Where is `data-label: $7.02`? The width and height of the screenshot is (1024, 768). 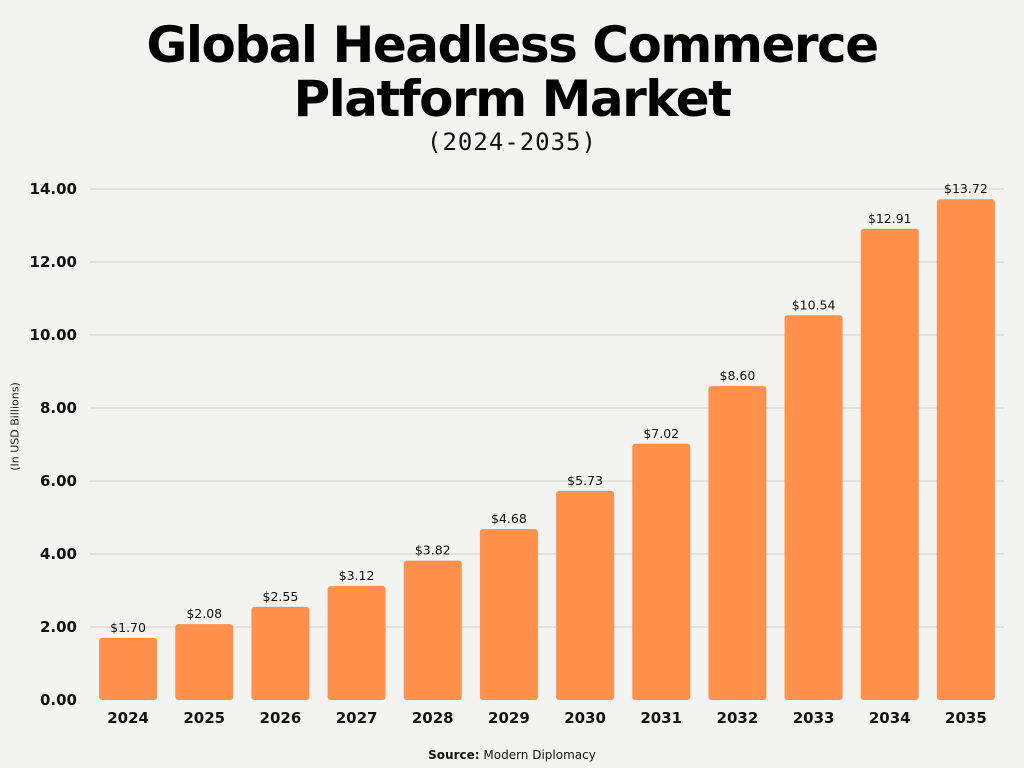 data-label: $7.02 is located at coordinates (661, 433).